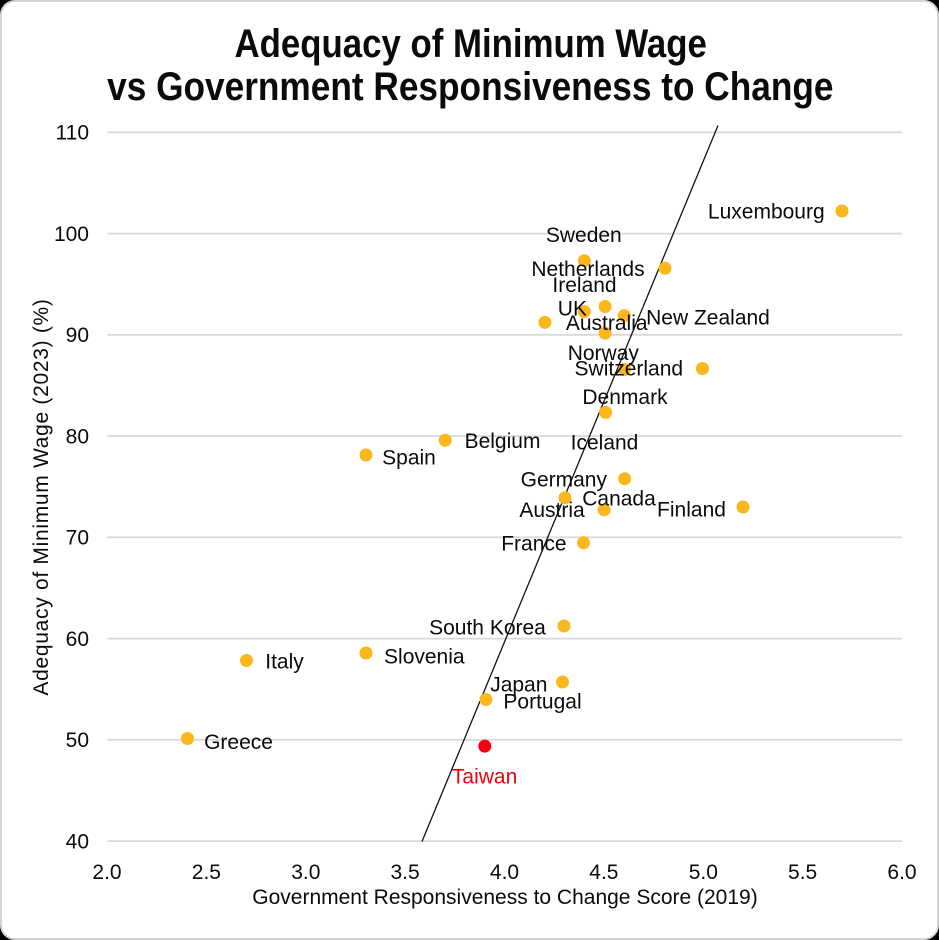 This screenshot has width=939, height=940. What do you see at coordinates (691, 510) in the screenshot?
I see `svg-text: Finland` at bounding box center [691, 510].